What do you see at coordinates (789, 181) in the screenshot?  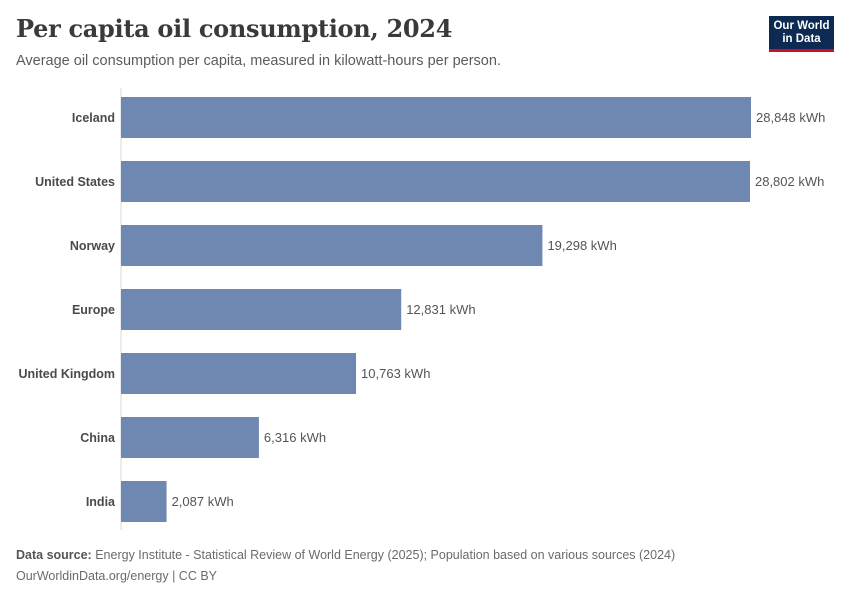 I see `value-label: 28,802 kWh` at bounding box center [789, 181].